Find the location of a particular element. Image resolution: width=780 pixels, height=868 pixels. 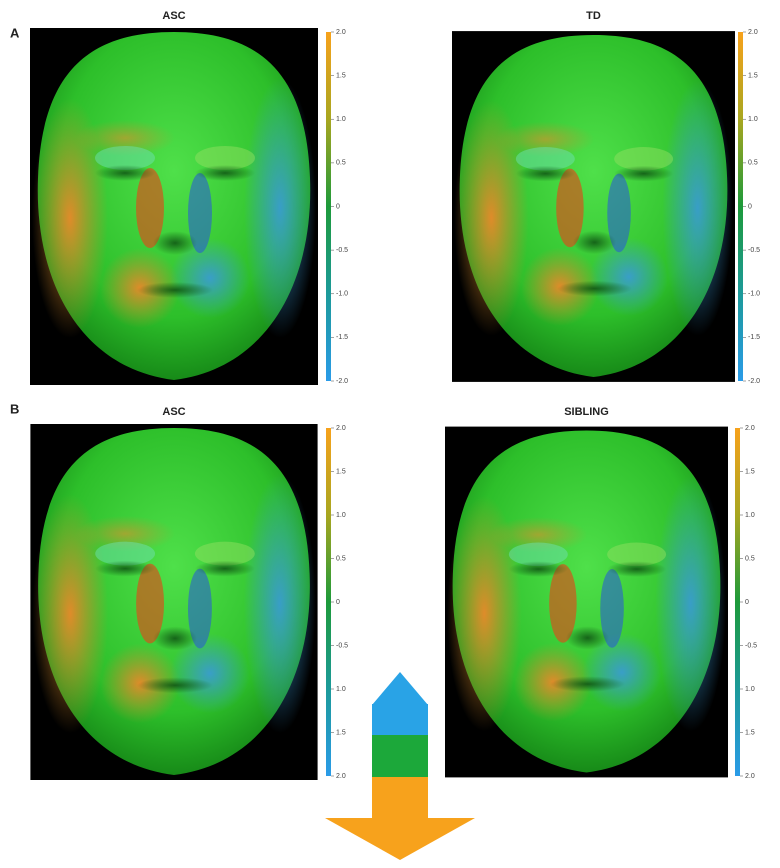

direction-arrow is located at coordinates (400, 766).